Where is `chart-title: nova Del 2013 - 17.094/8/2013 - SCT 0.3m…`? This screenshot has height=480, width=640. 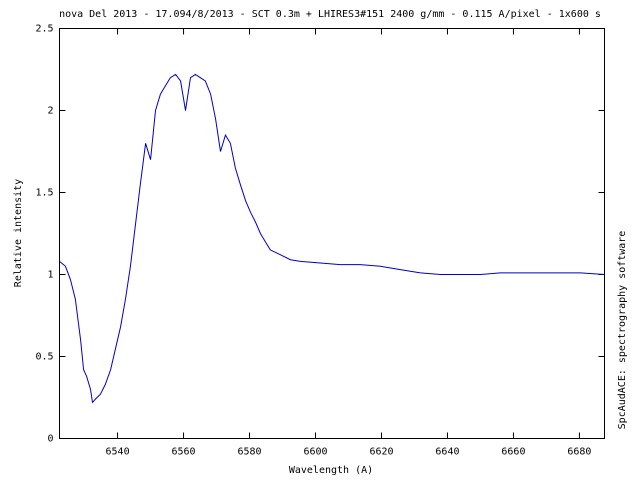
chart-title: nova Del 2013 - 17.094/8/2013 - SCT 0.3m… is located at coordinates (330, 14).